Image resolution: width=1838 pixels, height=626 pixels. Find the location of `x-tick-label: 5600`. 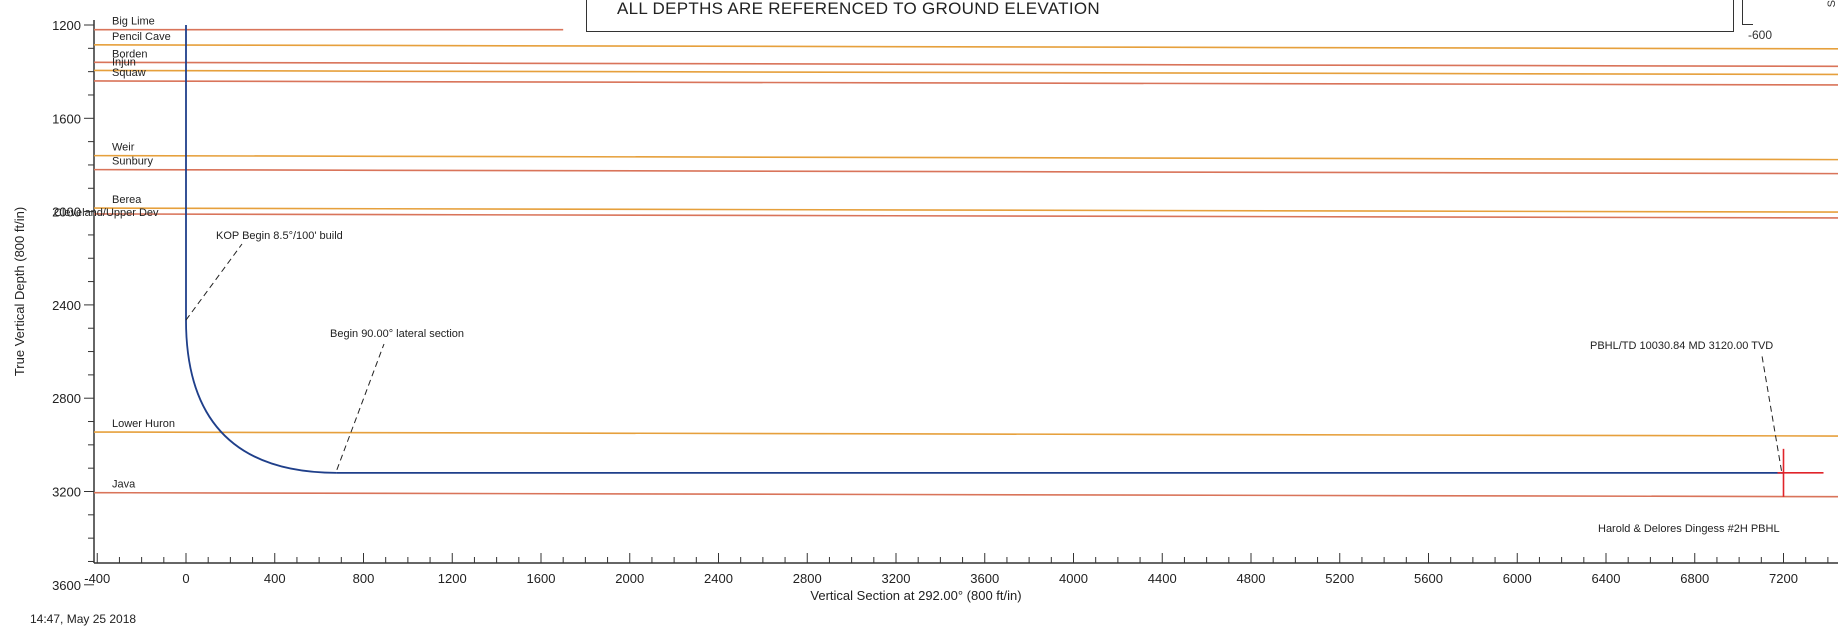

x-tick-label: 5600 is located at coordinates (1428, 578).